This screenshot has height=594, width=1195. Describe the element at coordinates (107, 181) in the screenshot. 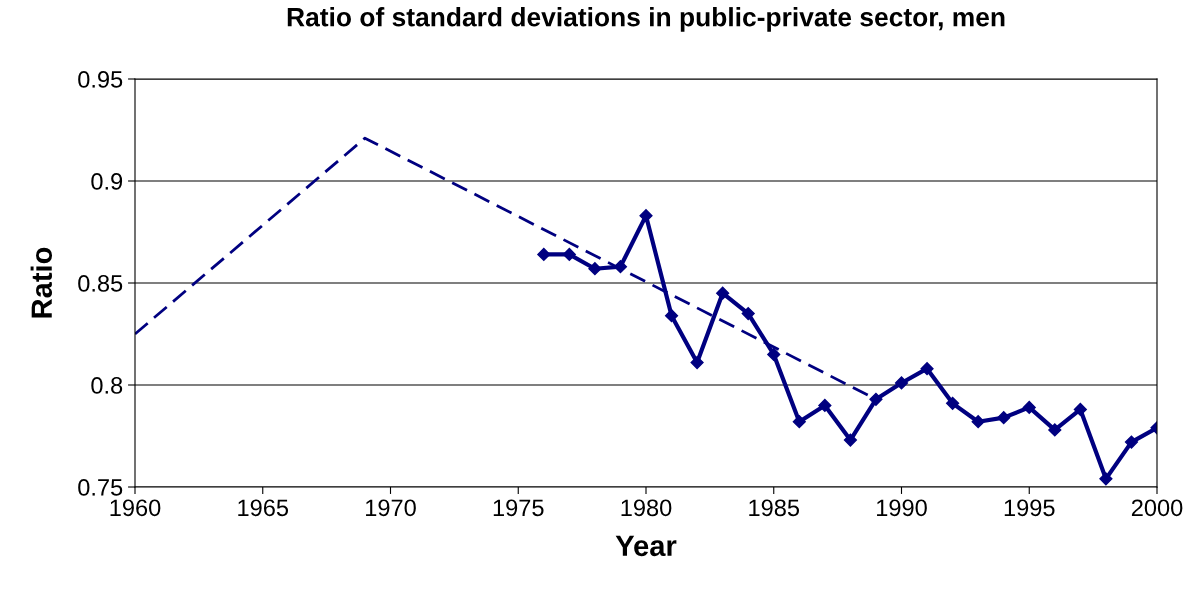

I see `y-tick-label: 0.9` at that location.